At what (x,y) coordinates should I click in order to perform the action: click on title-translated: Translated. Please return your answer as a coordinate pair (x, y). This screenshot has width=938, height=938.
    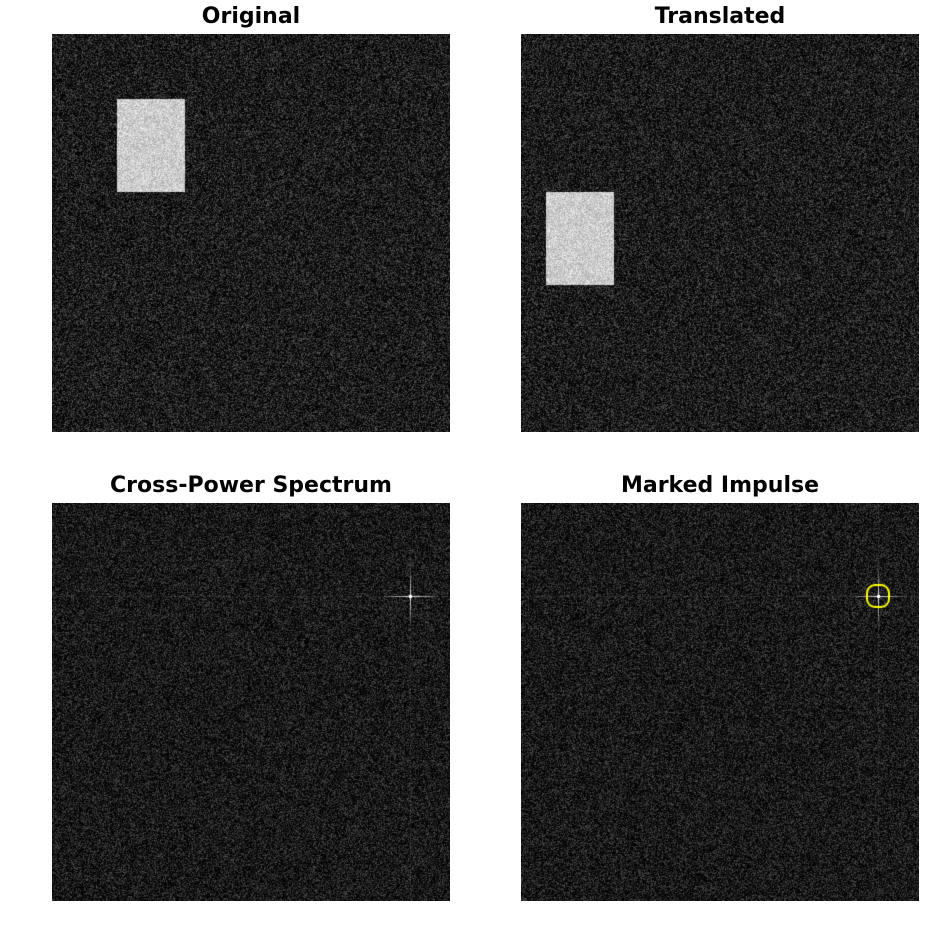
    Looking at the image, I should click on (720, 16).